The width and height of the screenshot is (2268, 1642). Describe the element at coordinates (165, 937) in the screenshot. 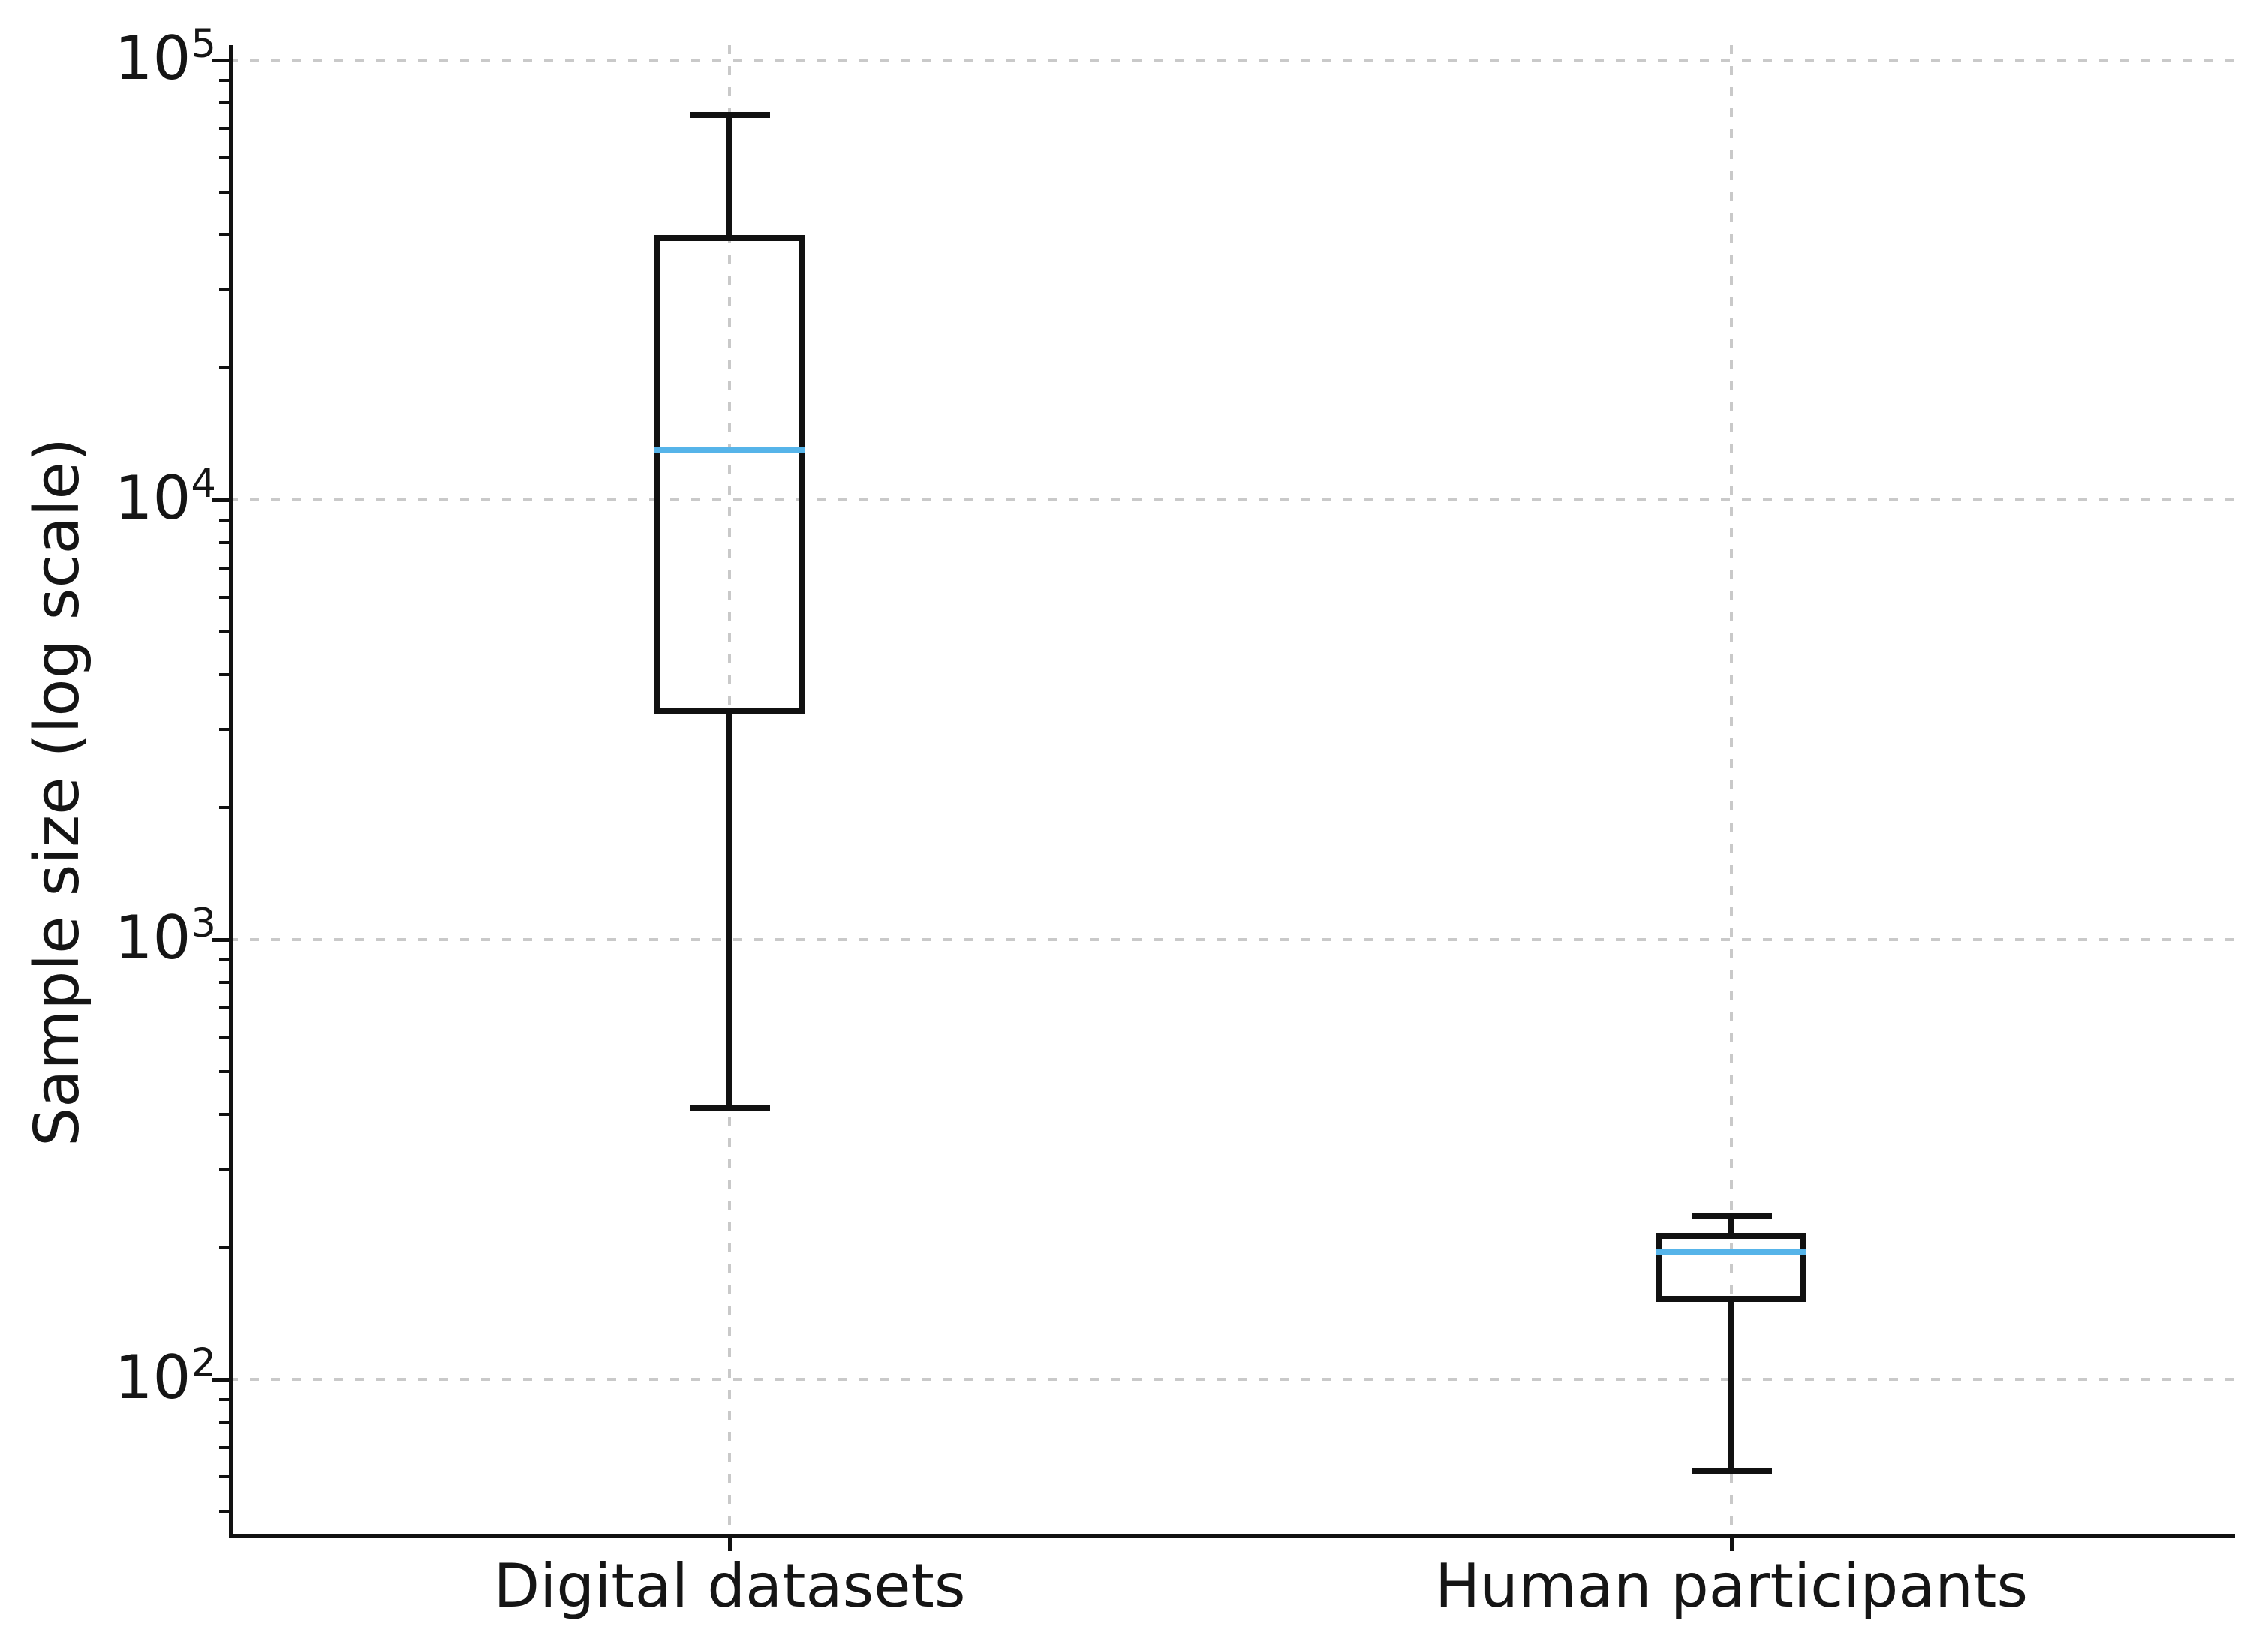

I see `y-tick-label: 103` at that location.